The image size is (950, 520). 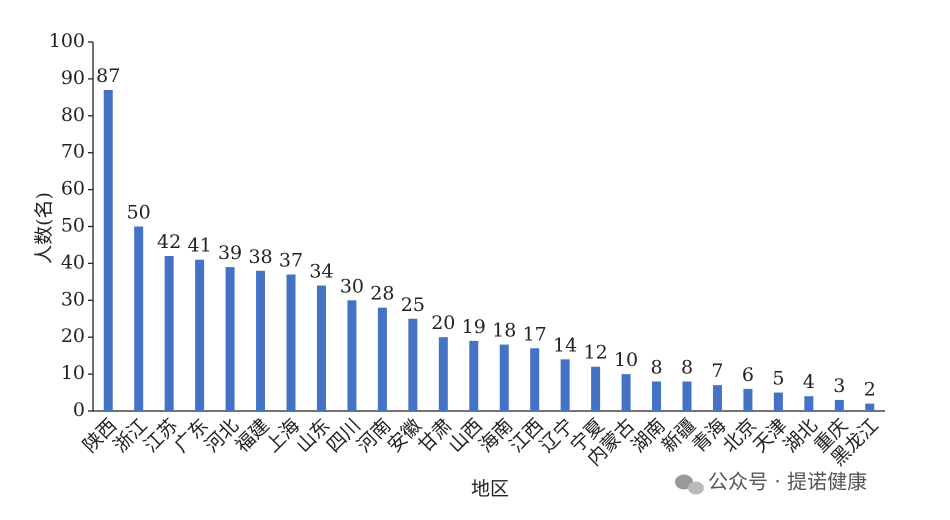 I want to click on value-label: 3, so click(x=839, y=386).